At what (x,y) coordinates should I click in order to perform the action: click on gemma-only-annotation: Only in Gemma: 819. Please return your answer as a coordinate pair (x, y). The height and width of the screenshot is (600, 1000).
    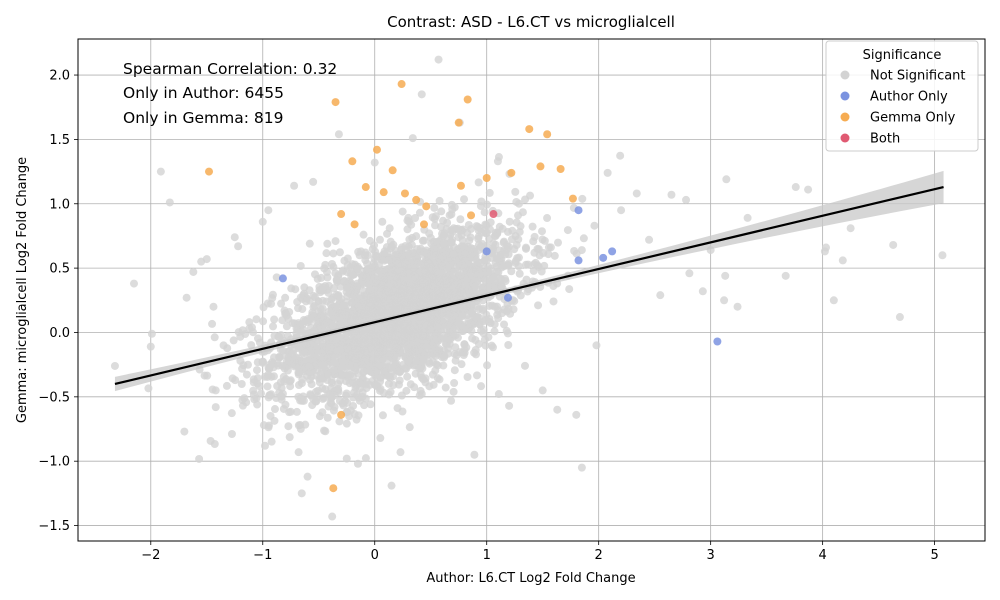
    Looking at the image, I should click on (203, 118).